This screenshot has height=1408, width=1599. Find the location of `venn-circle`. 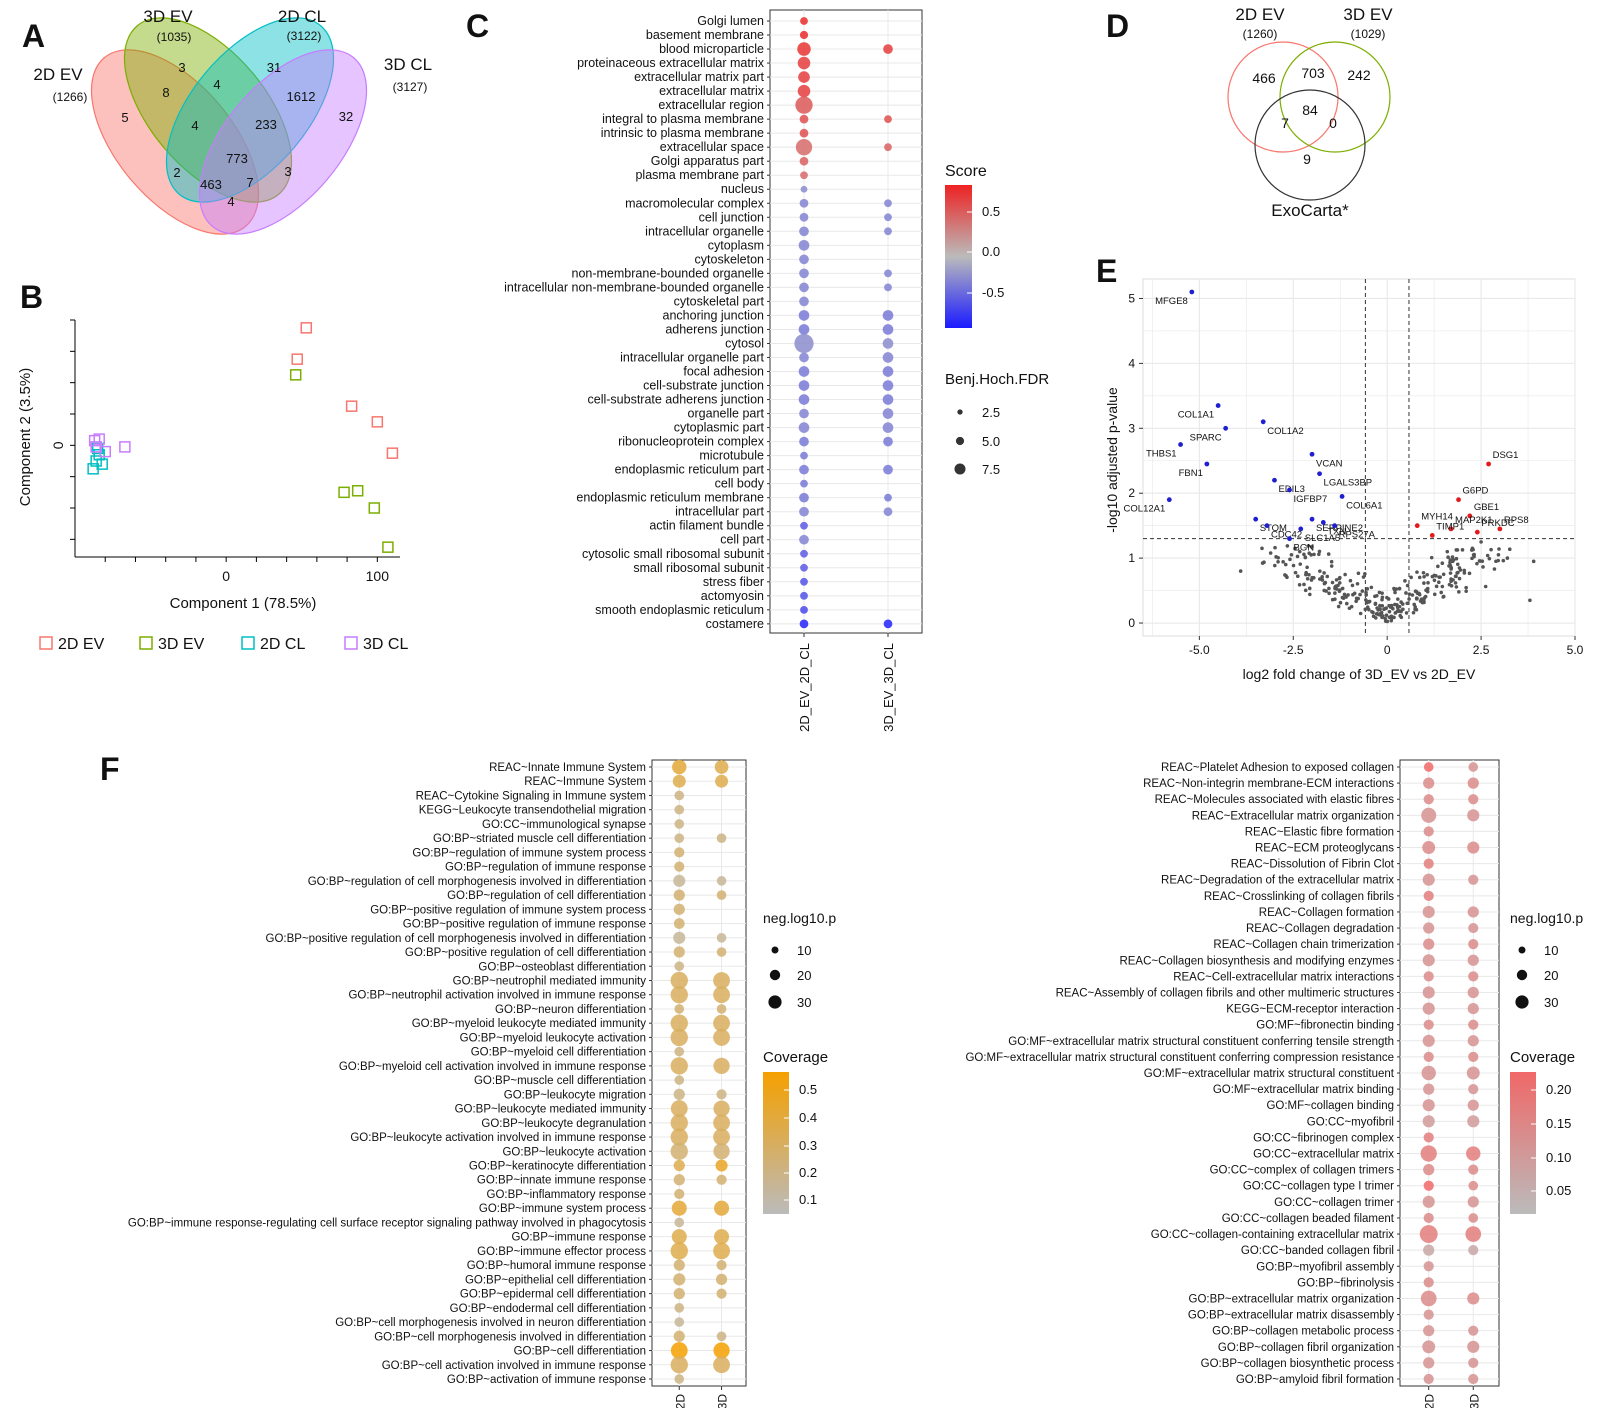

venn-circle is located at coordinates (1310, 145).